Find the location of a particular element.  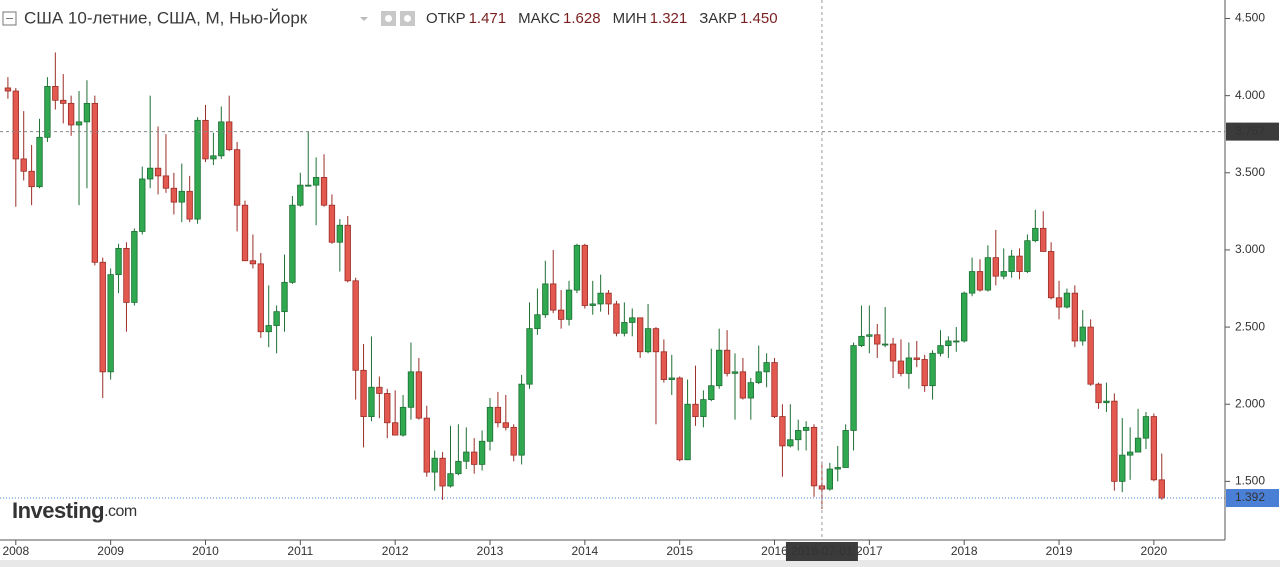

ohlc-name: МИН is located at coordinates (630, 18).